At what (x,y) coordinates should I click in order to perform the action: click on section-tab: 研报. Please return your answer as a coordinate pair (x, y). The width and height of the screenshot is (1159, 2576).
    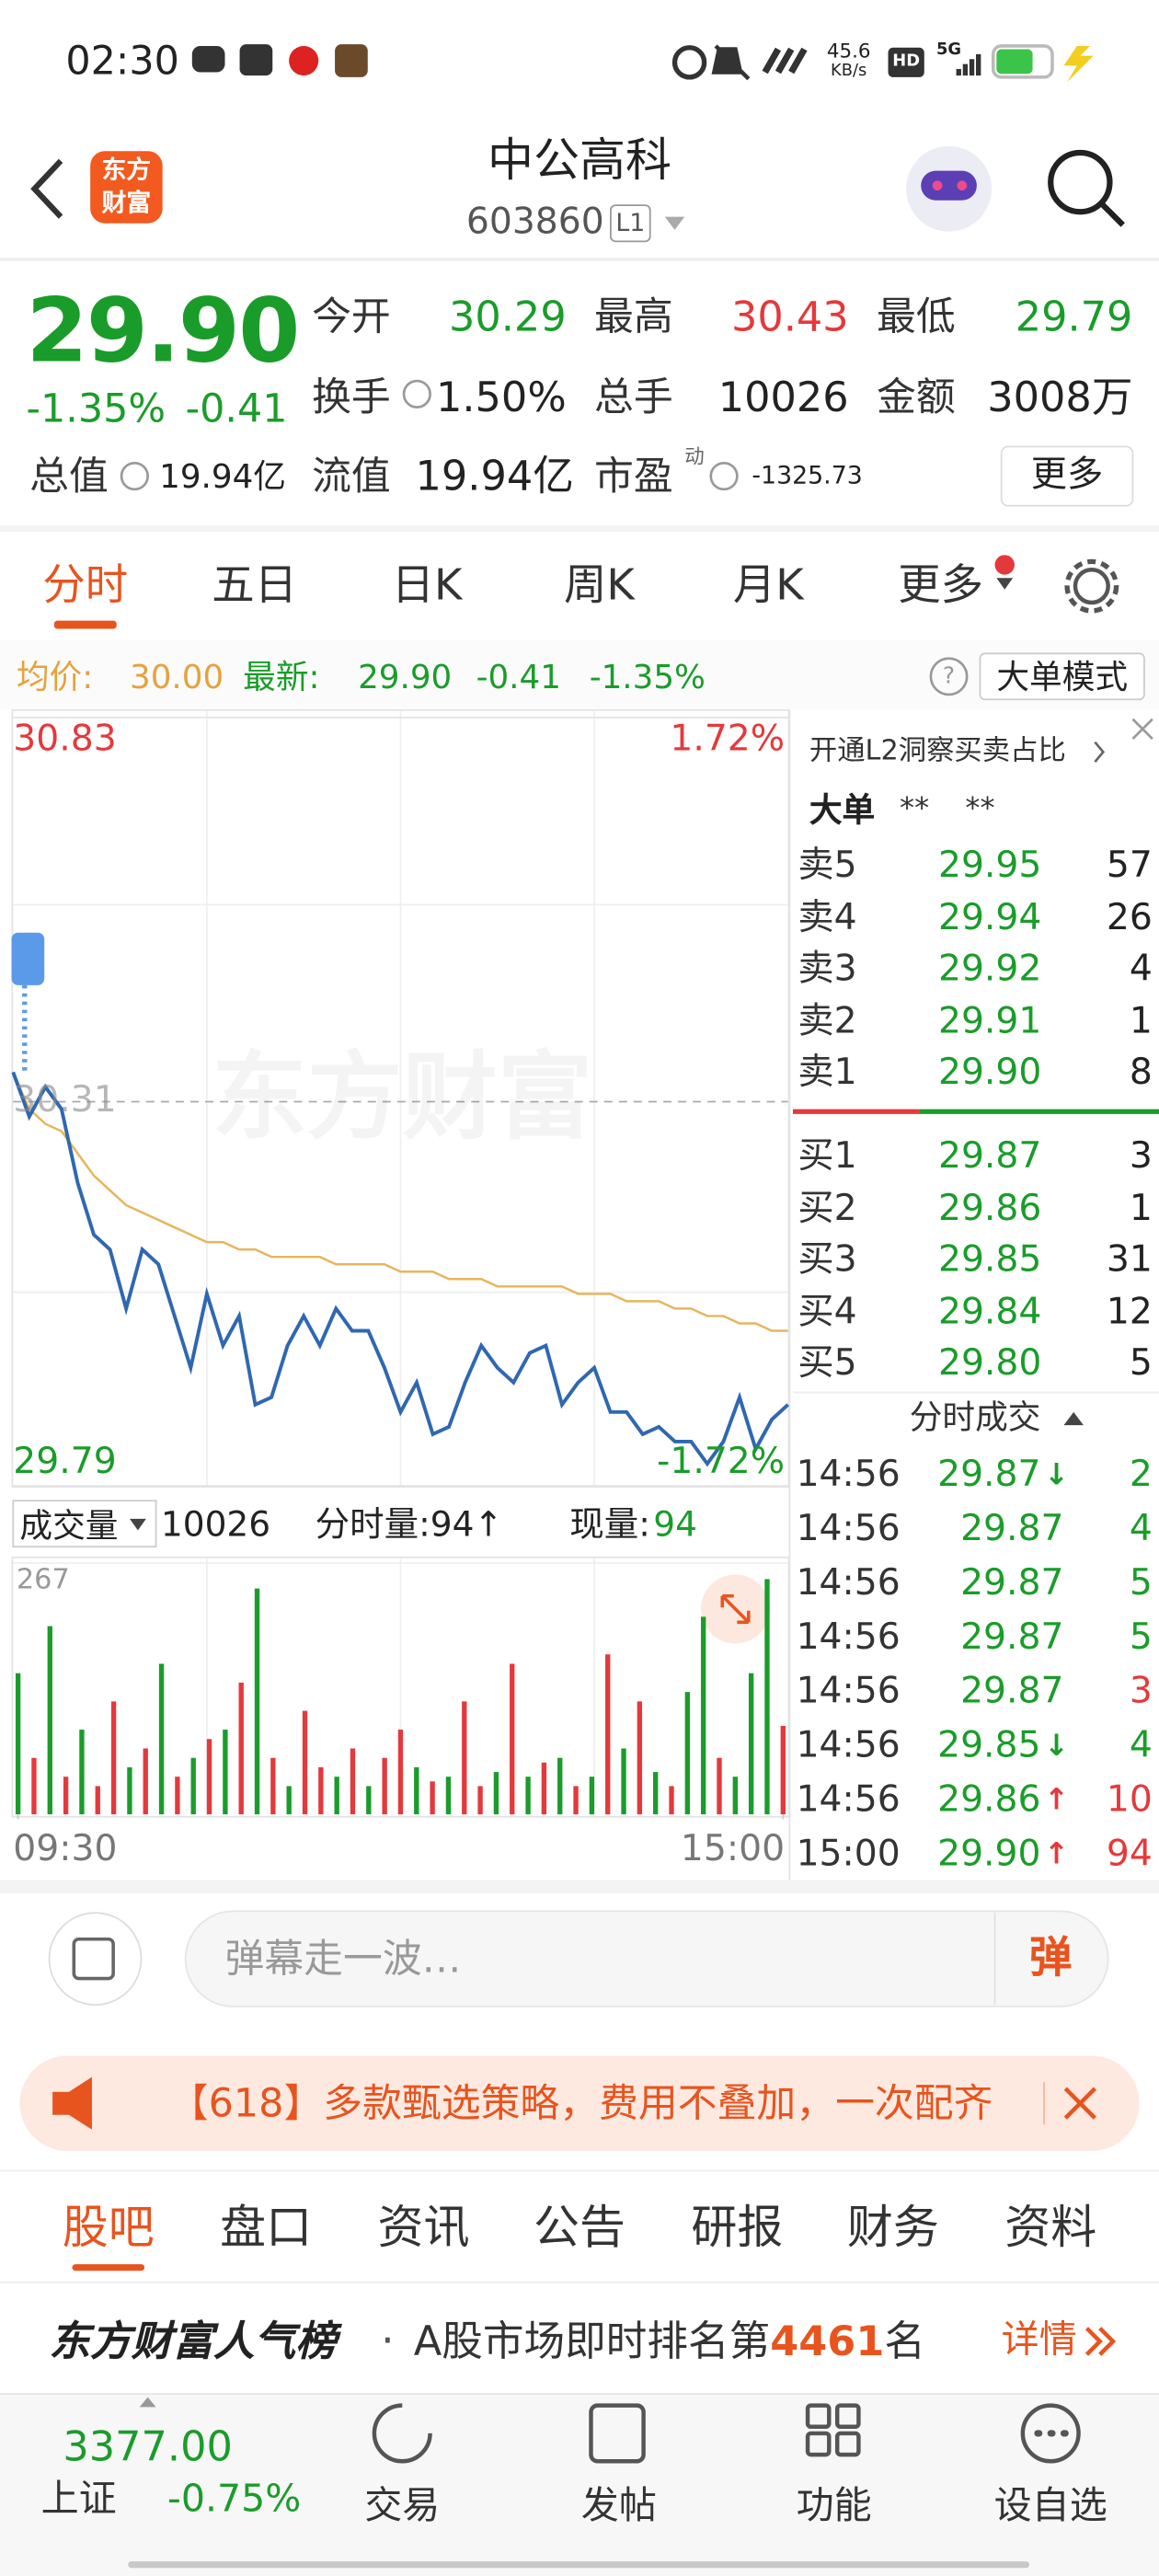
    Looking at the image, I should click on (737, 2227).